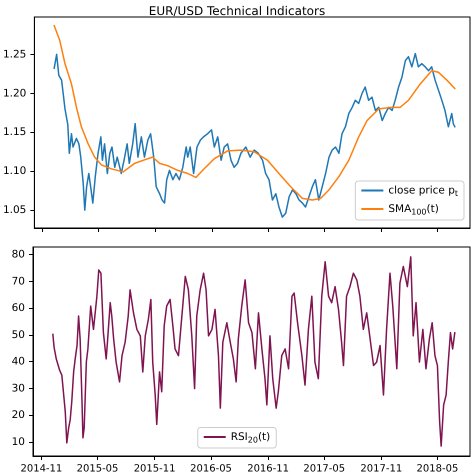 This screenshot has width=474, height=474. I want to click on y-tick-label: 80, so click(18, 254).